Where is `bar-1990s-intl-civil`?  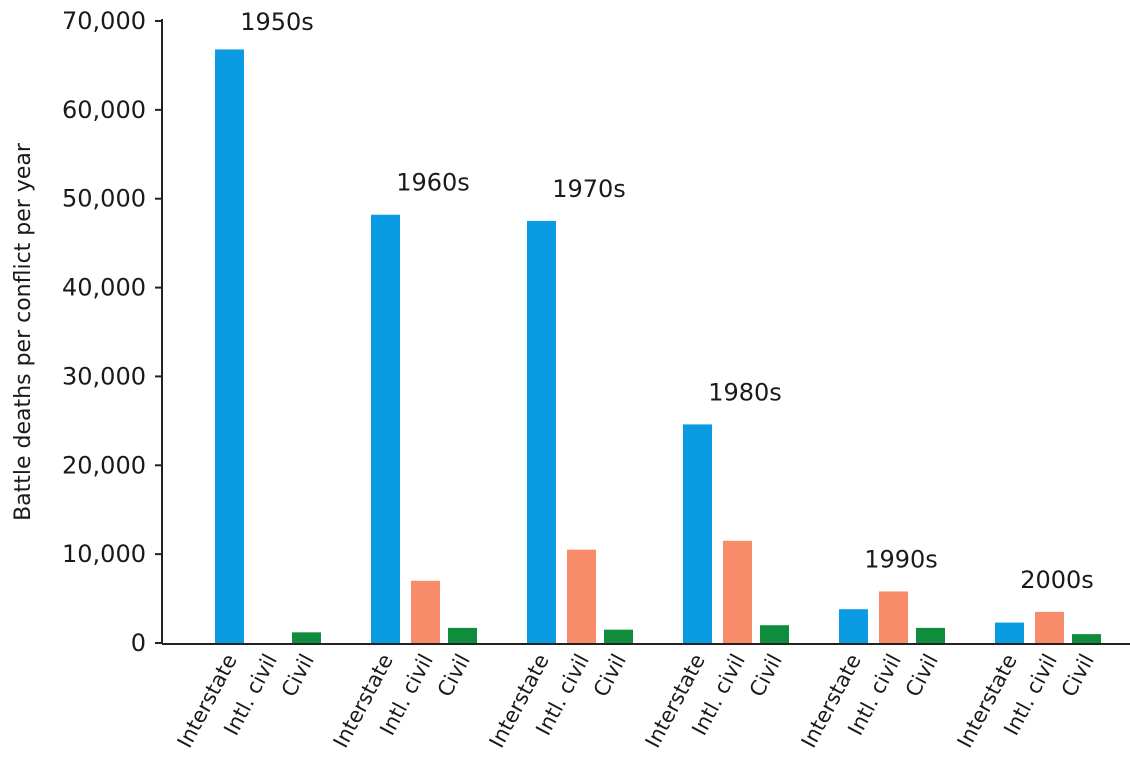 bar-1990s-intl-civil is located at coordinates (893, 617).